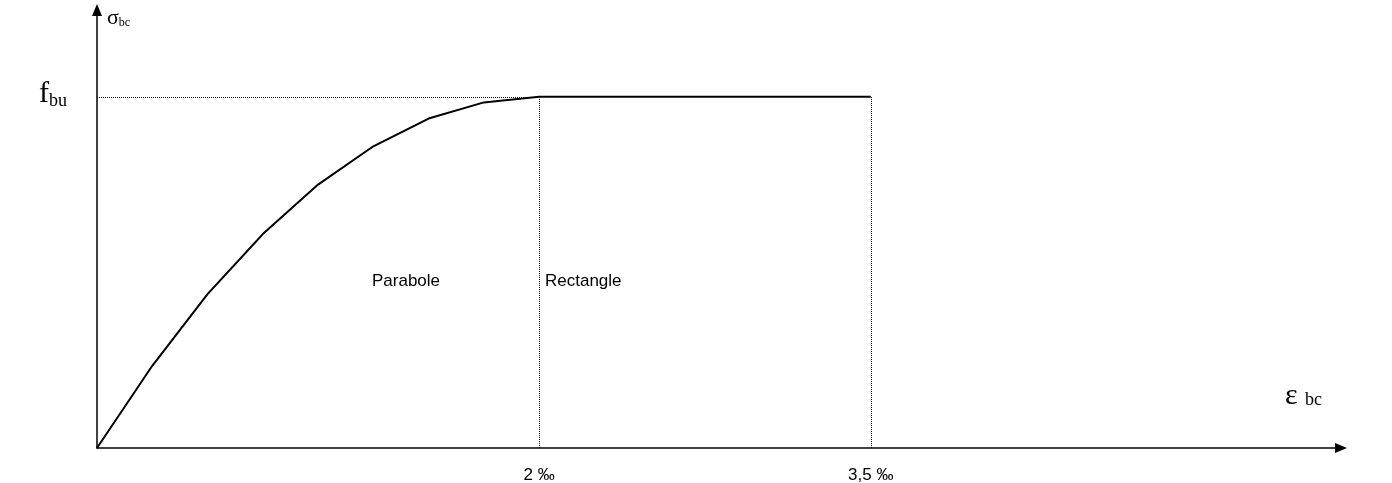  What do you see at coordinates (1304, 393) in the screenshot?
I see `x-axis-title: ε bc` at bounding box center [1304, 393].